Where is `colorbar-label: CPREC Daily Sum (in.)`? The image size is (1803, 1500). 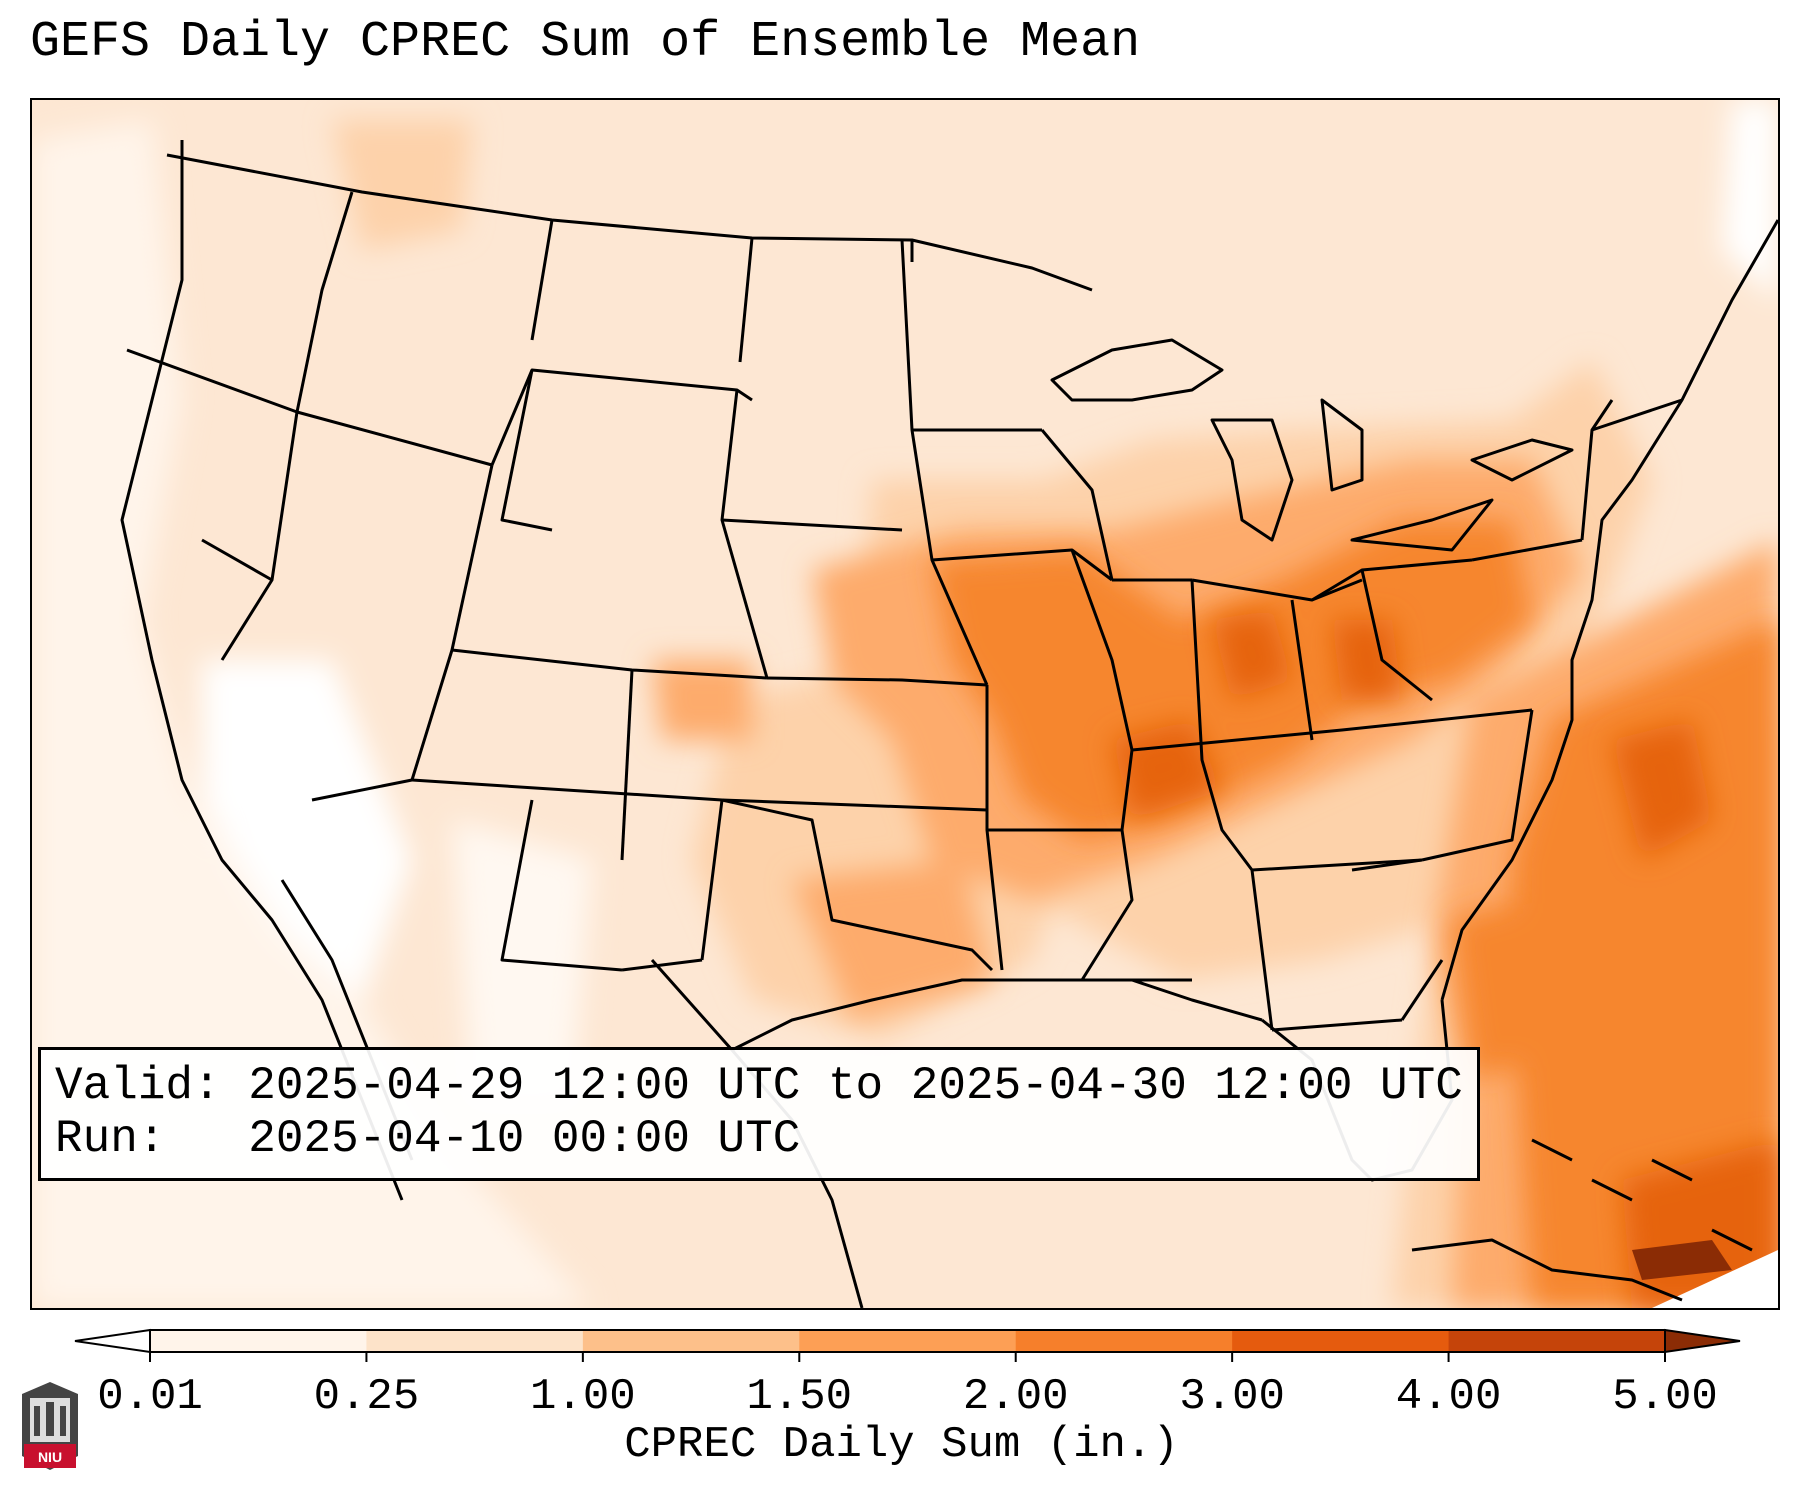 colorbar-label: CPREC Daily Sum (in.) is located at coordinates (901, 1445).